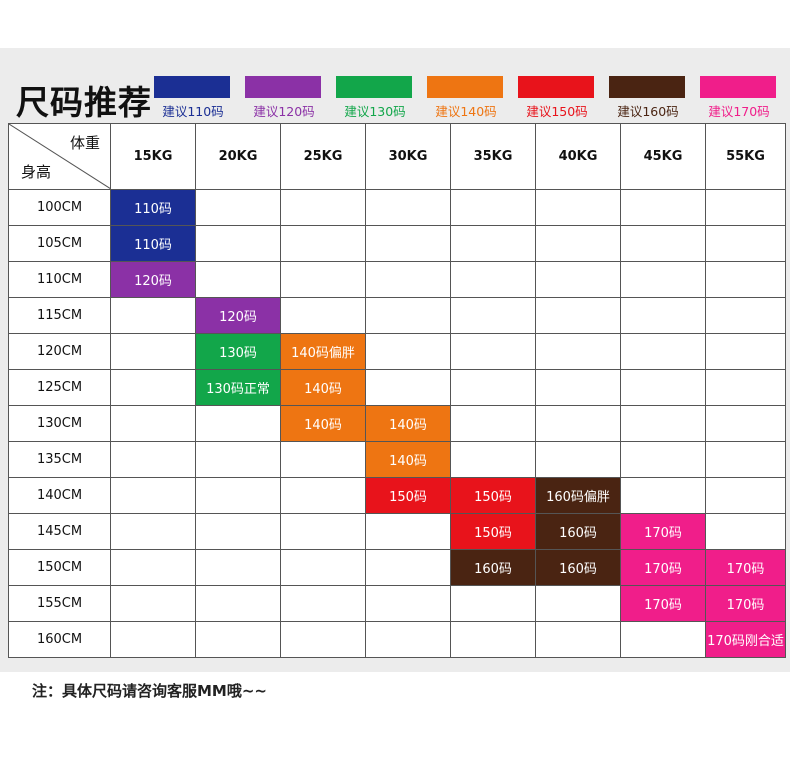 The height and width of the screenshot is (776, 790). I want to click on table-row: 145CM 150码 160码 170码, so click(397, 531).